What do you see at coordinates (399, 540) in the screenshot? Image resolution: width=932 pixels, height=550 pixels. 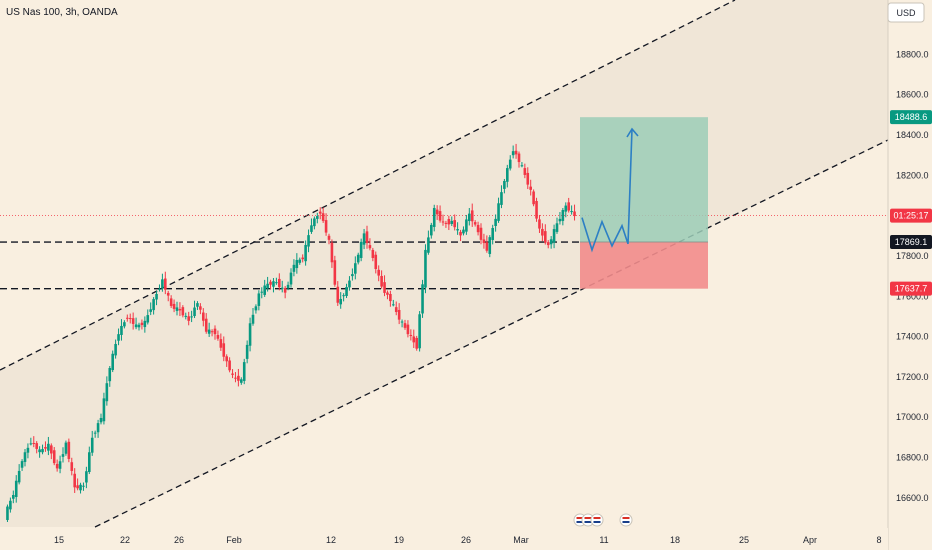 I see `x-tick-label-5: 19` at bounding box center [399, 540].